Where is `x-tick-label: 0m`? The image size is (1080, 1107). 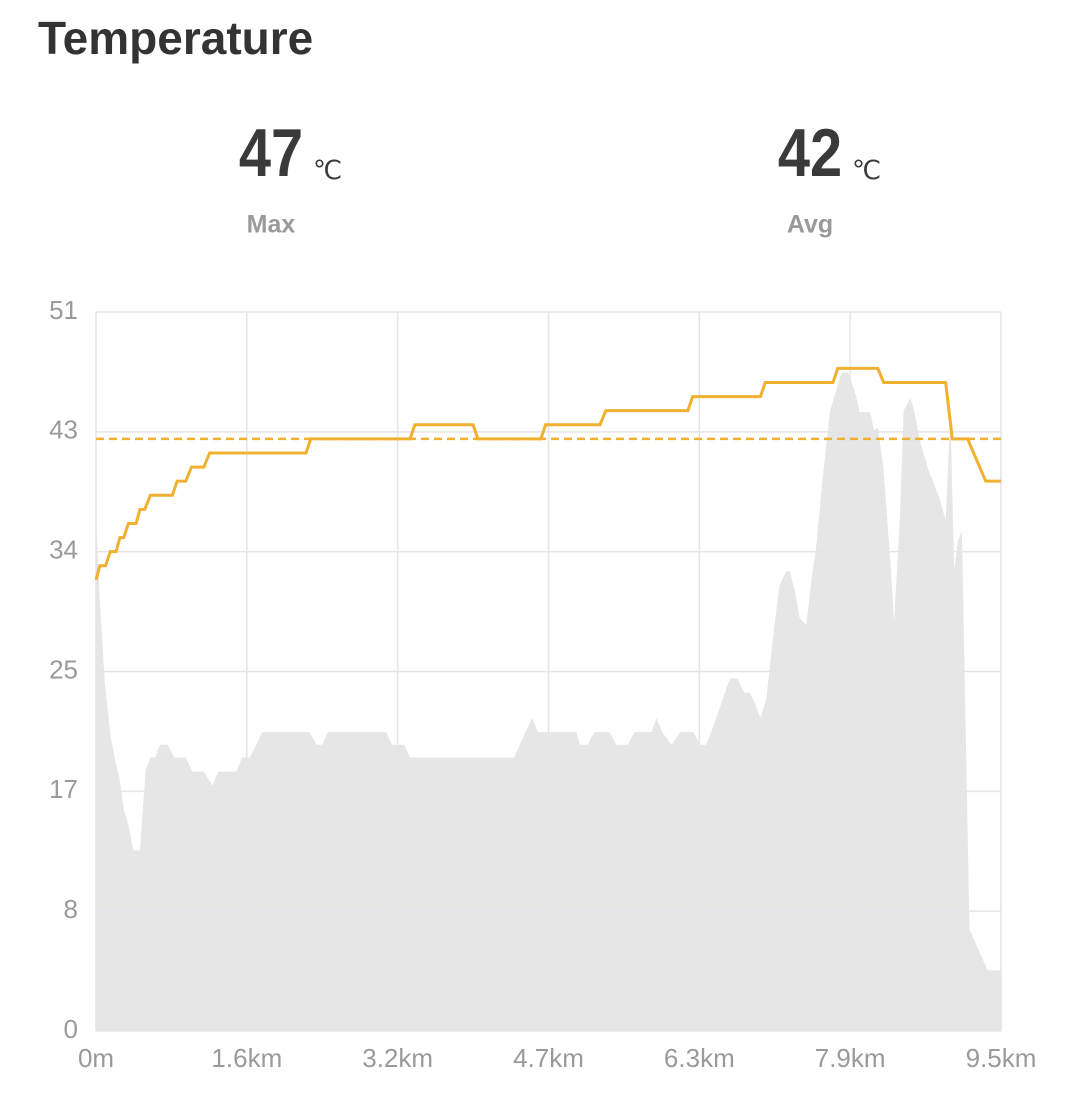
x-tick-label: 0m is located at coordinates (96, 1058).